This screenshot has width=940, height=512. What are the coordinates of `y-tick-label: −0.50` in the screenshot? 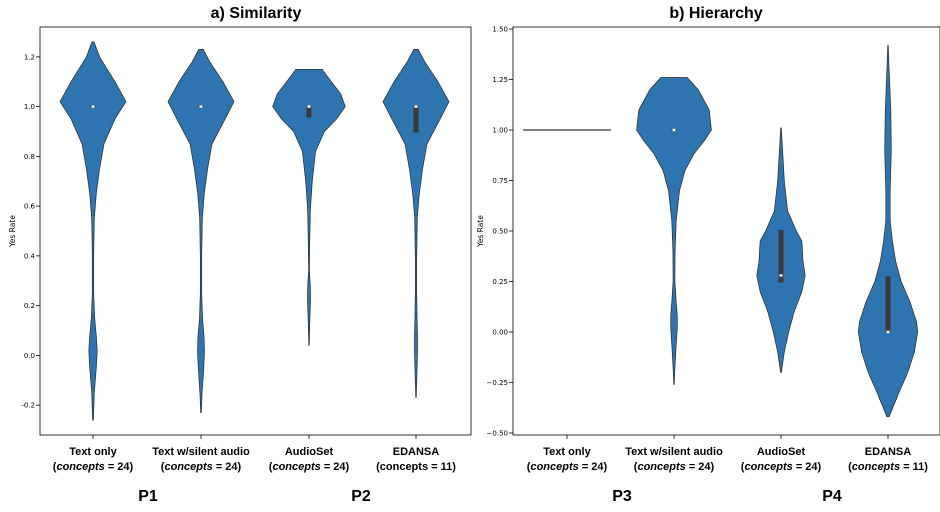 It's located at (497, 433).